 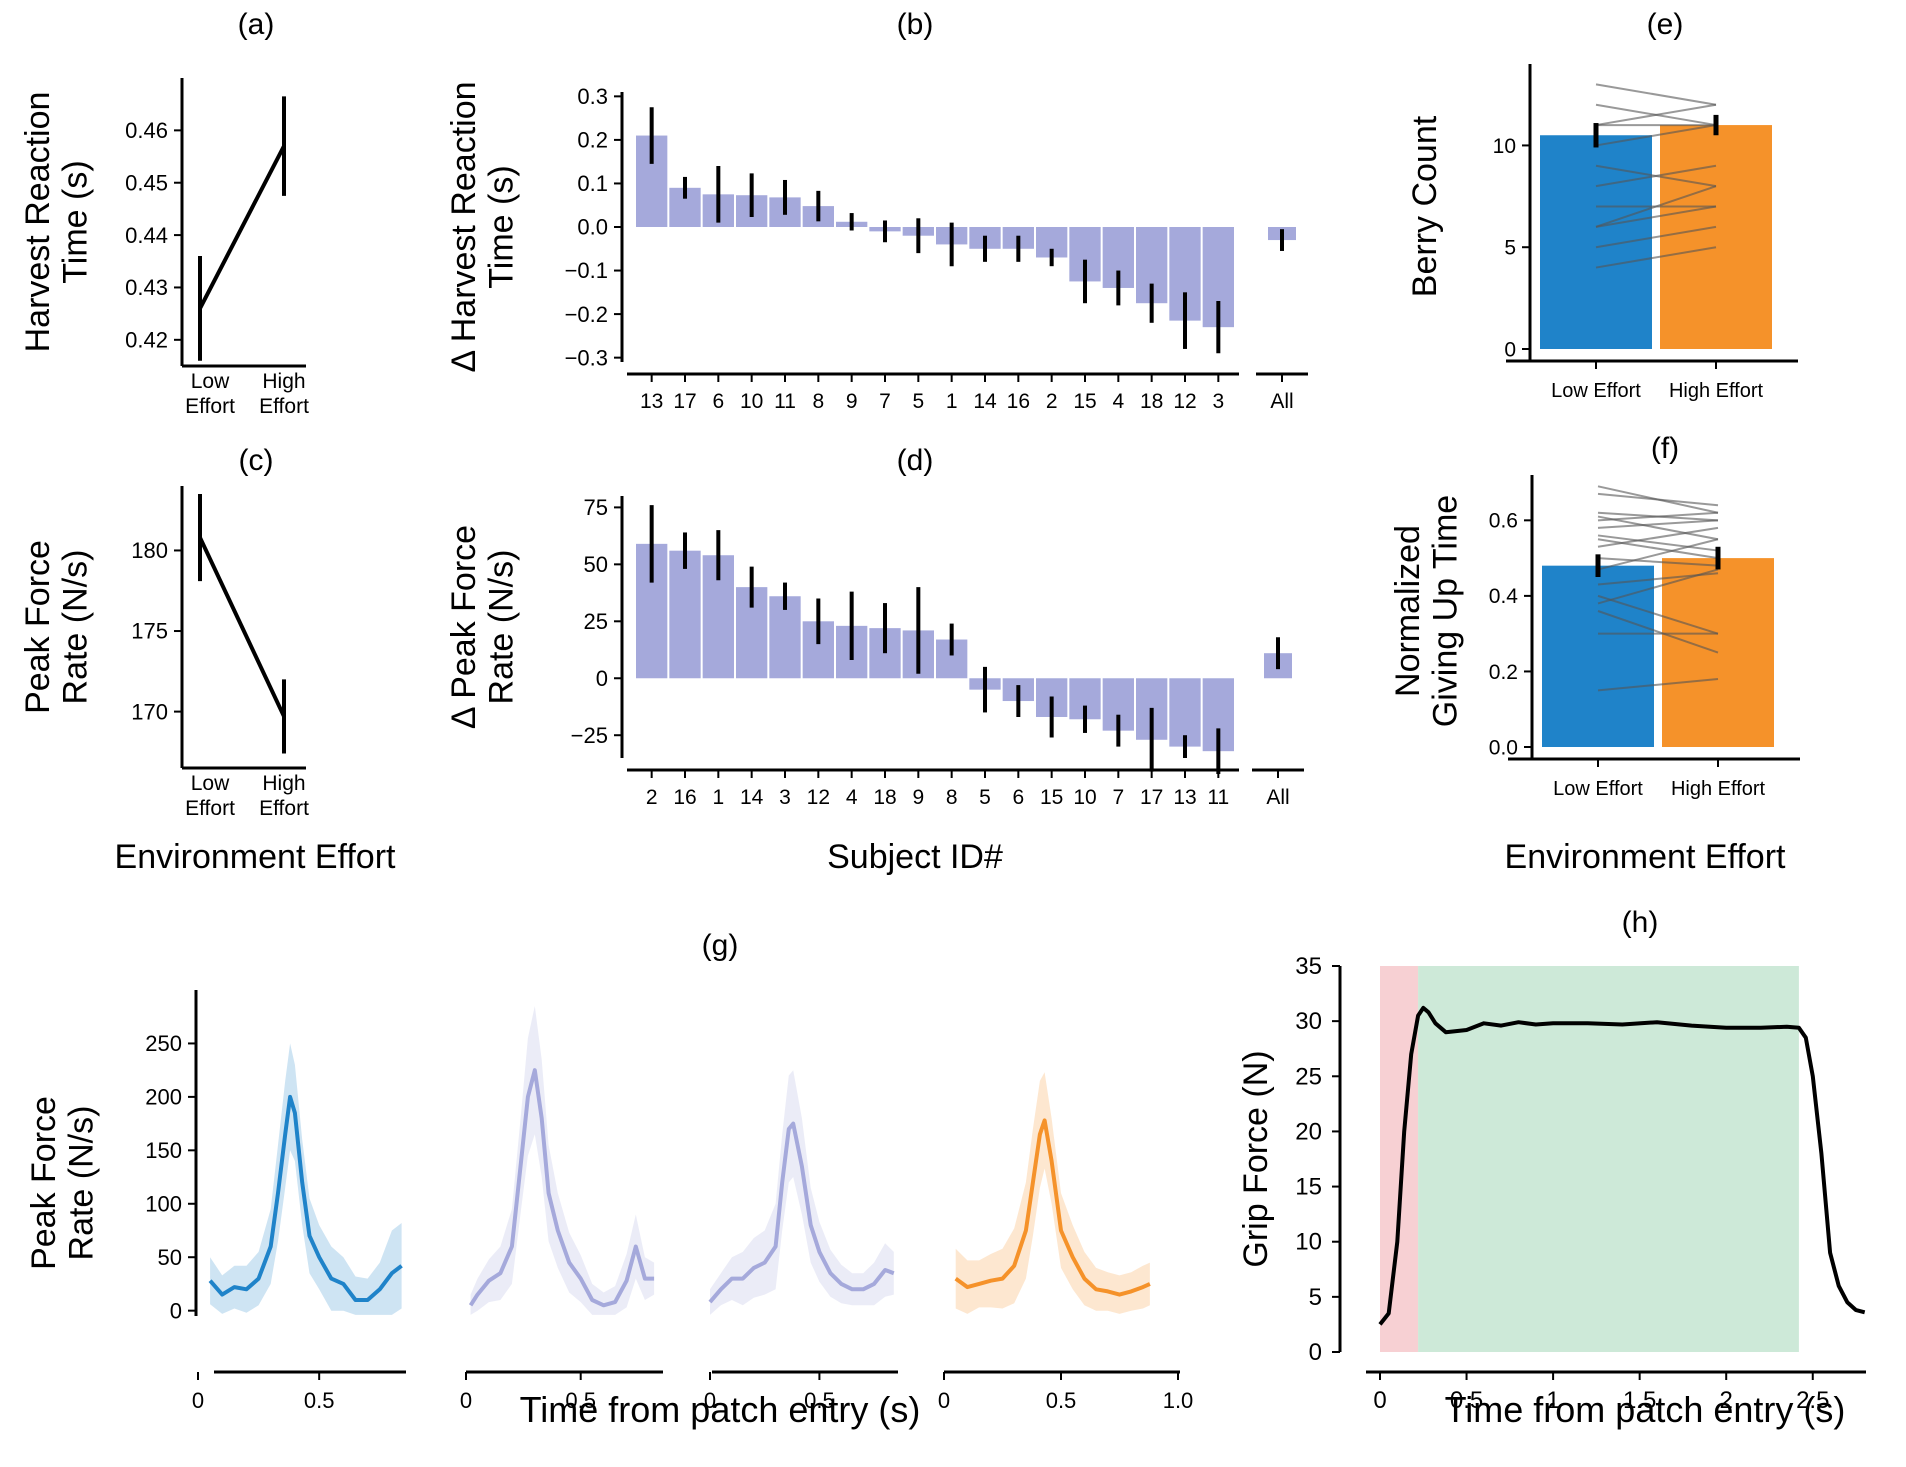 What do you see at coordinates (1726, 1400) in the screenshot?
I see `x-tick-label: 2` at bounding box center [1726, 1400].